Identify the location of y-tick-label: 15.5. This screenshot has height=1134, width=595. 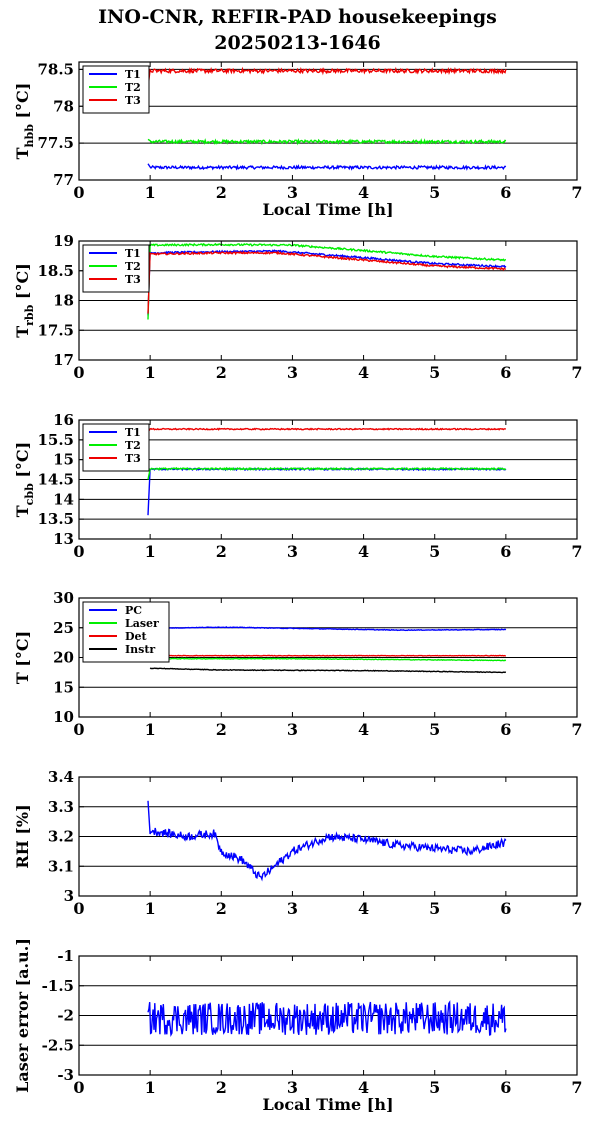
(55, 440).